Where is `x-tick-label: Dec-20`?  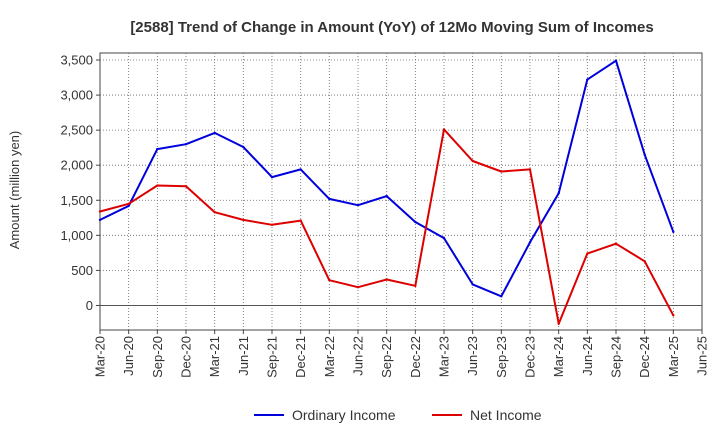
x-tick-label: Dec-20 is located at coordinates (186, 357).